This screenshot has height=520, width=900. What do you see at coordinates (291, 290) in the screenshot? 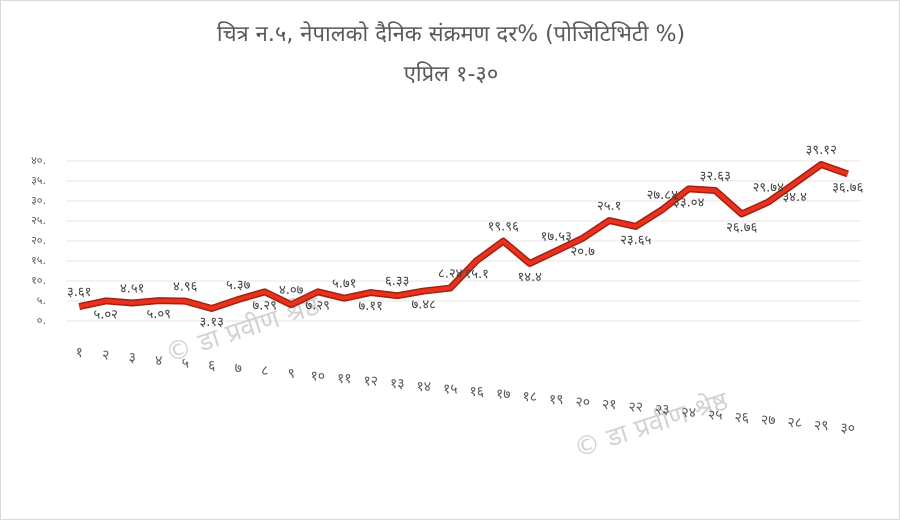
I see `data-label: ४.०७` at bounding box center [291, 290].